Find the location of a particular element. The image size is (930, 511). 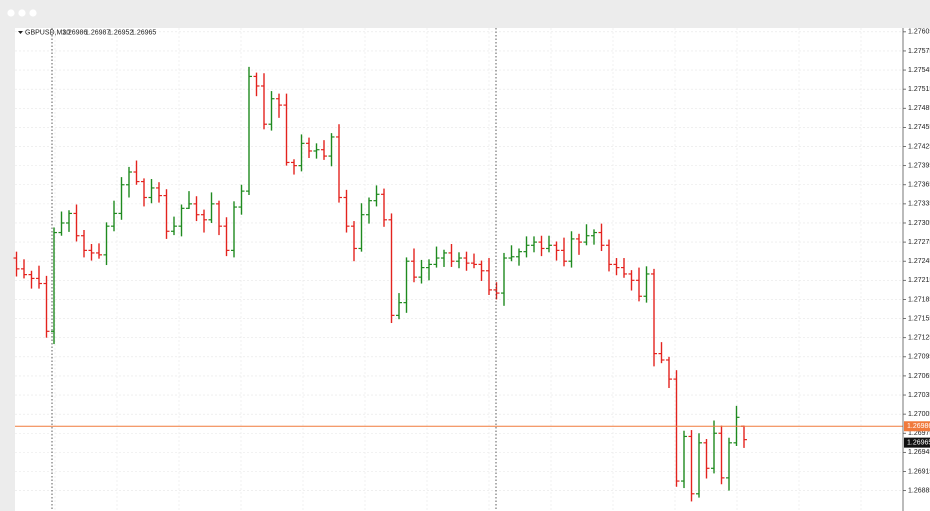

y-tick-label: 1.26945 is located at coordinates (919, 452).